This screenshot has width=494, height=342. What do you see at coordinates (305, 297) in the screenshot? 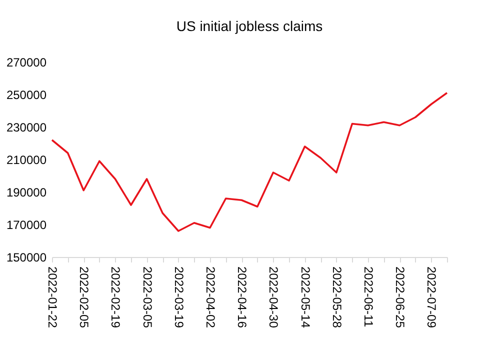
I see `x-tick-label: 2022-05-14` at bounding box center [305, 297].